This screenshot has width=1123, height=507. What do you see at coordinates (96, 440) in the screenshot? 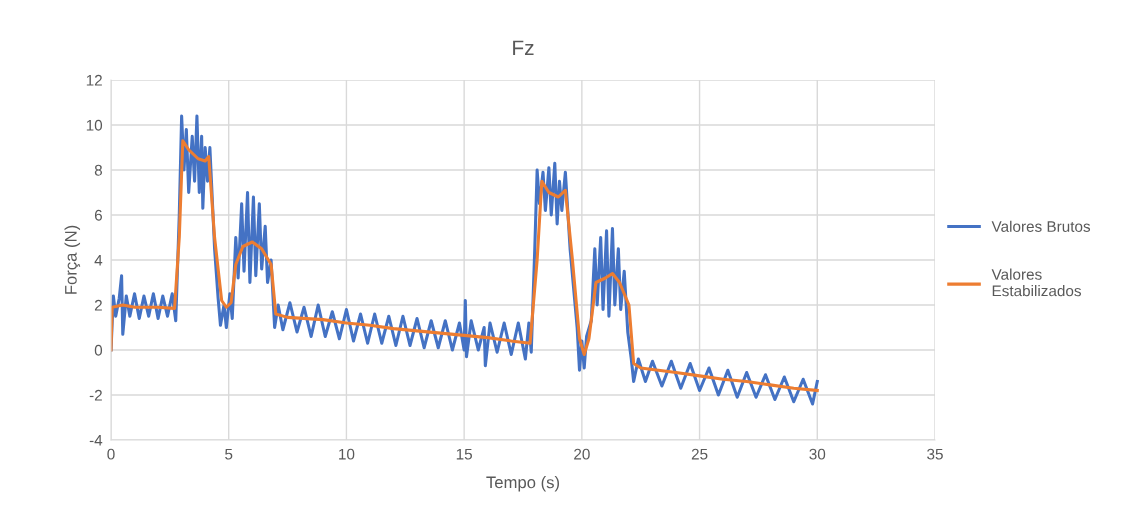
I see `y-tick-label: -4` at bounding box center [96, 440].